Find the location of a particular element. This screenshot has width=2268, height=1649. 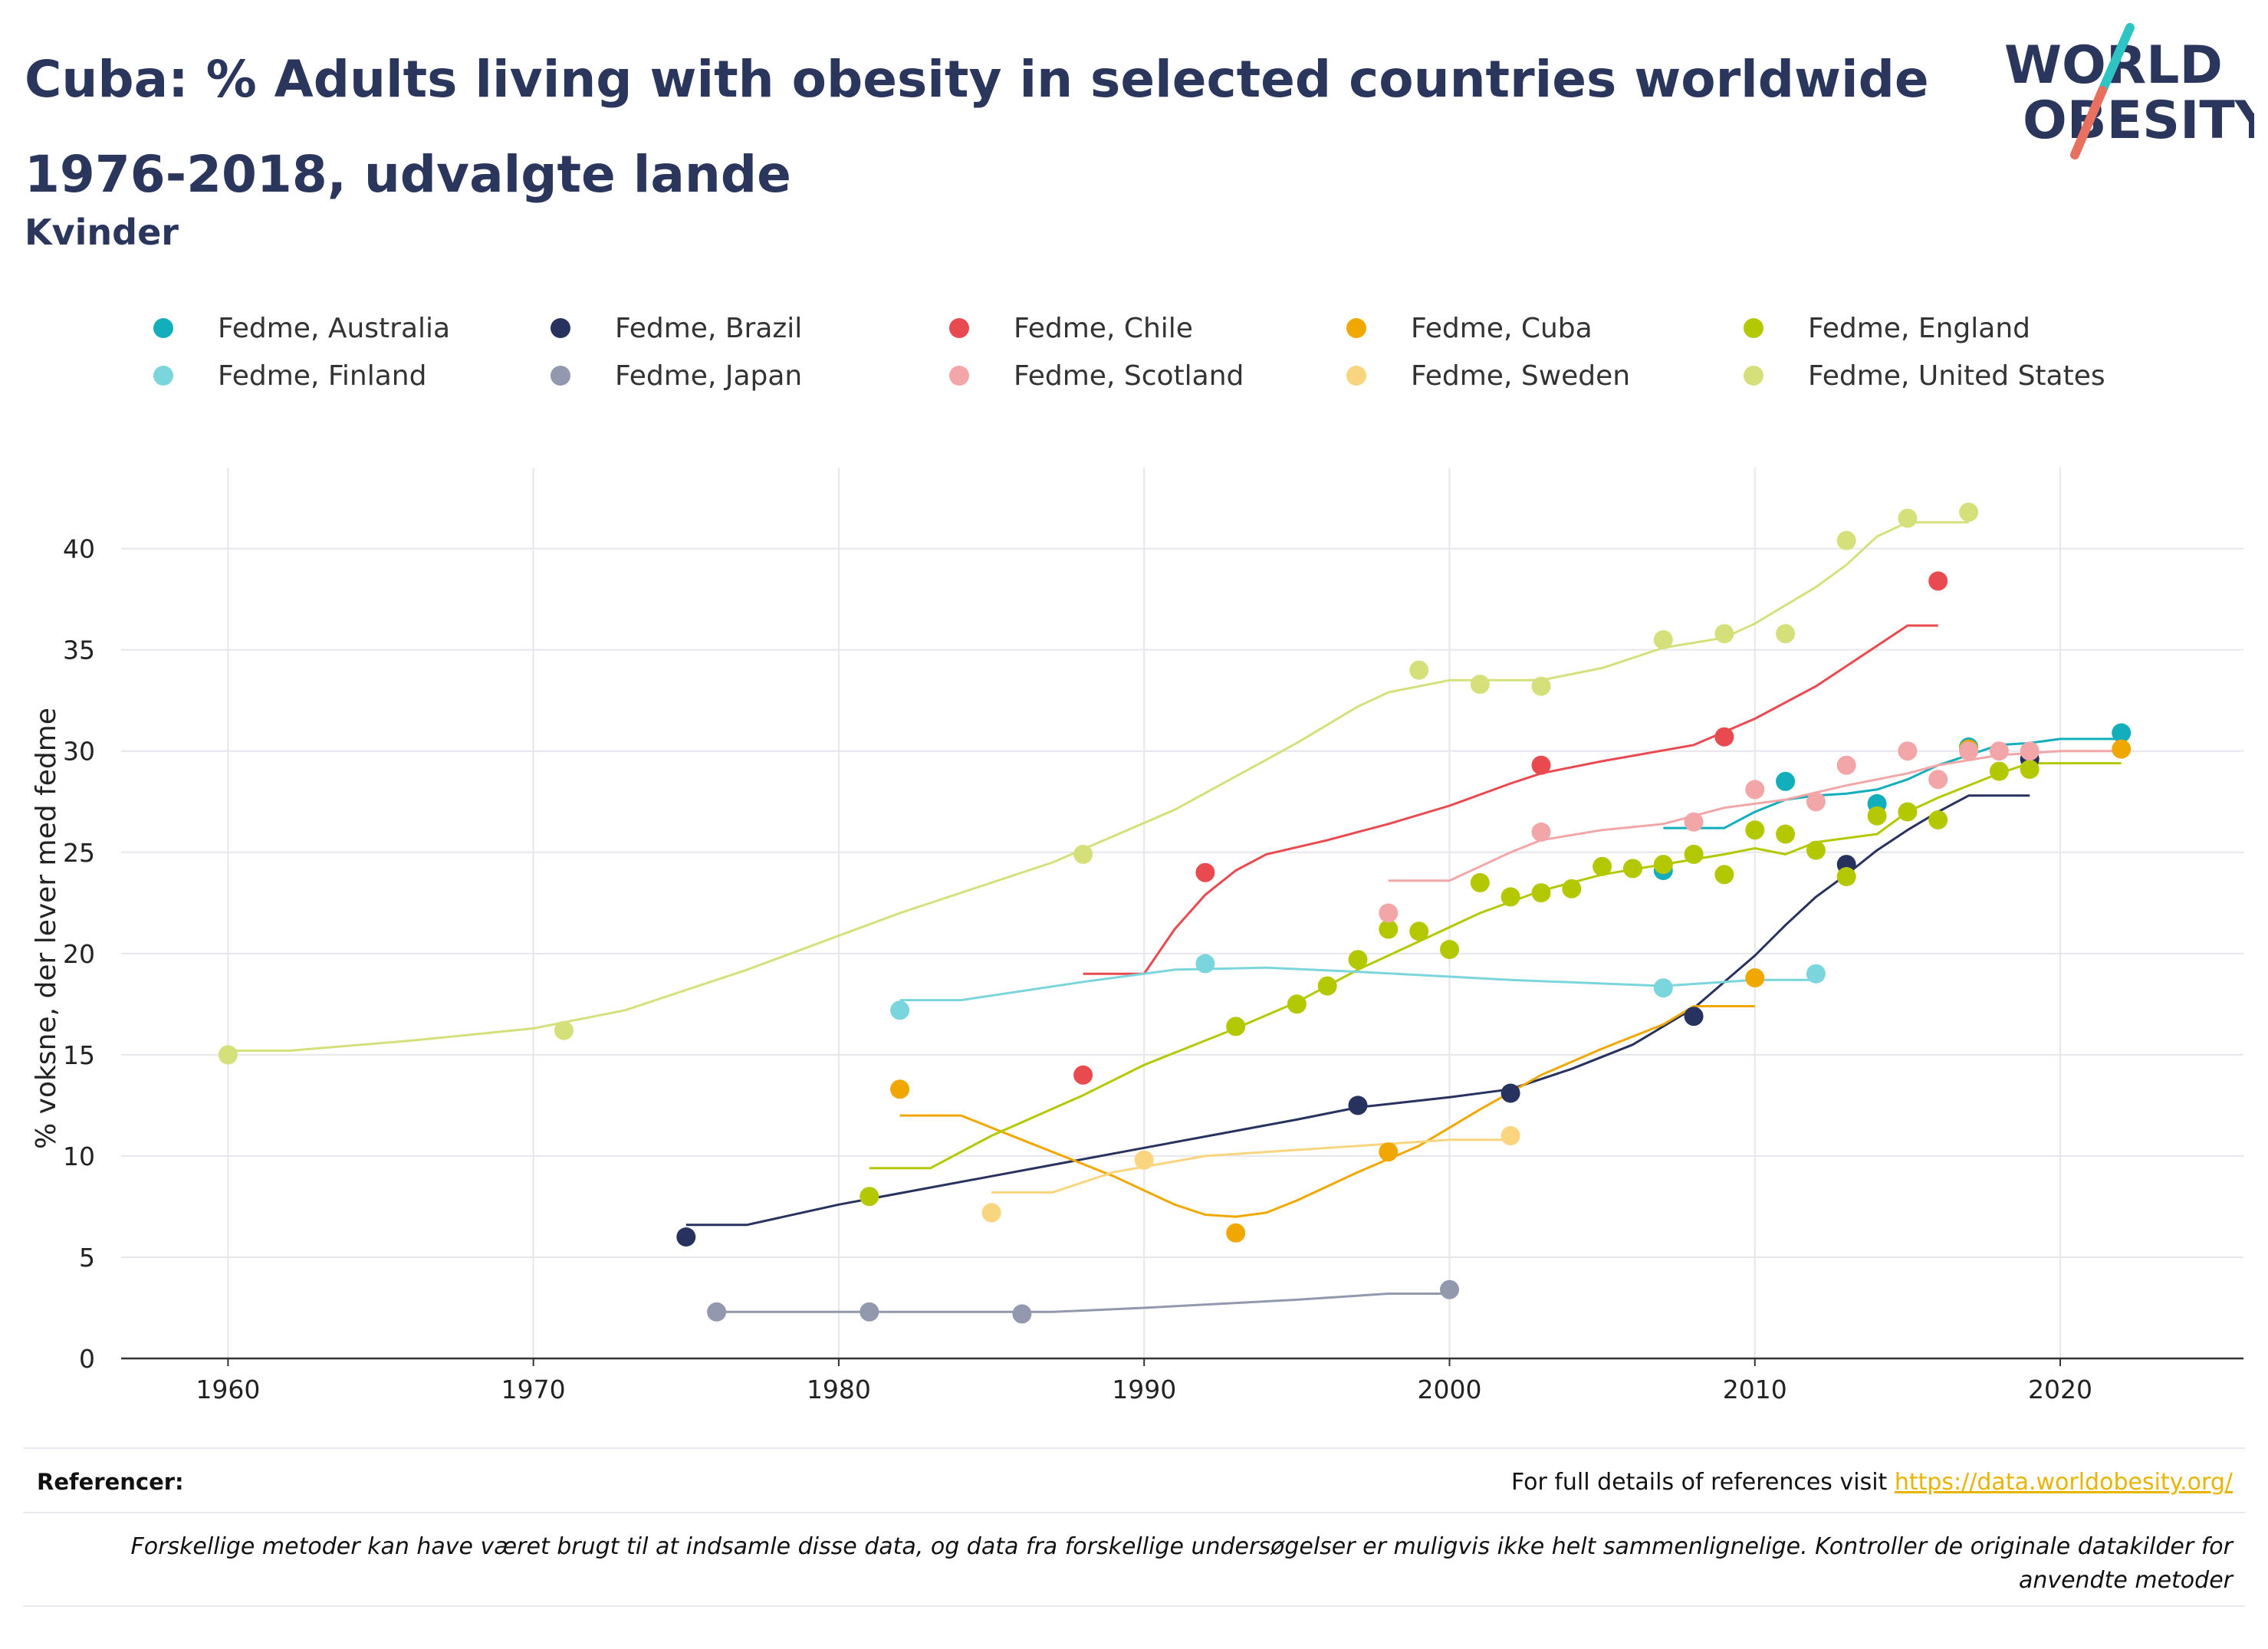

legend-item-6: Fedme, Japan is located at coordinates (676, 376).